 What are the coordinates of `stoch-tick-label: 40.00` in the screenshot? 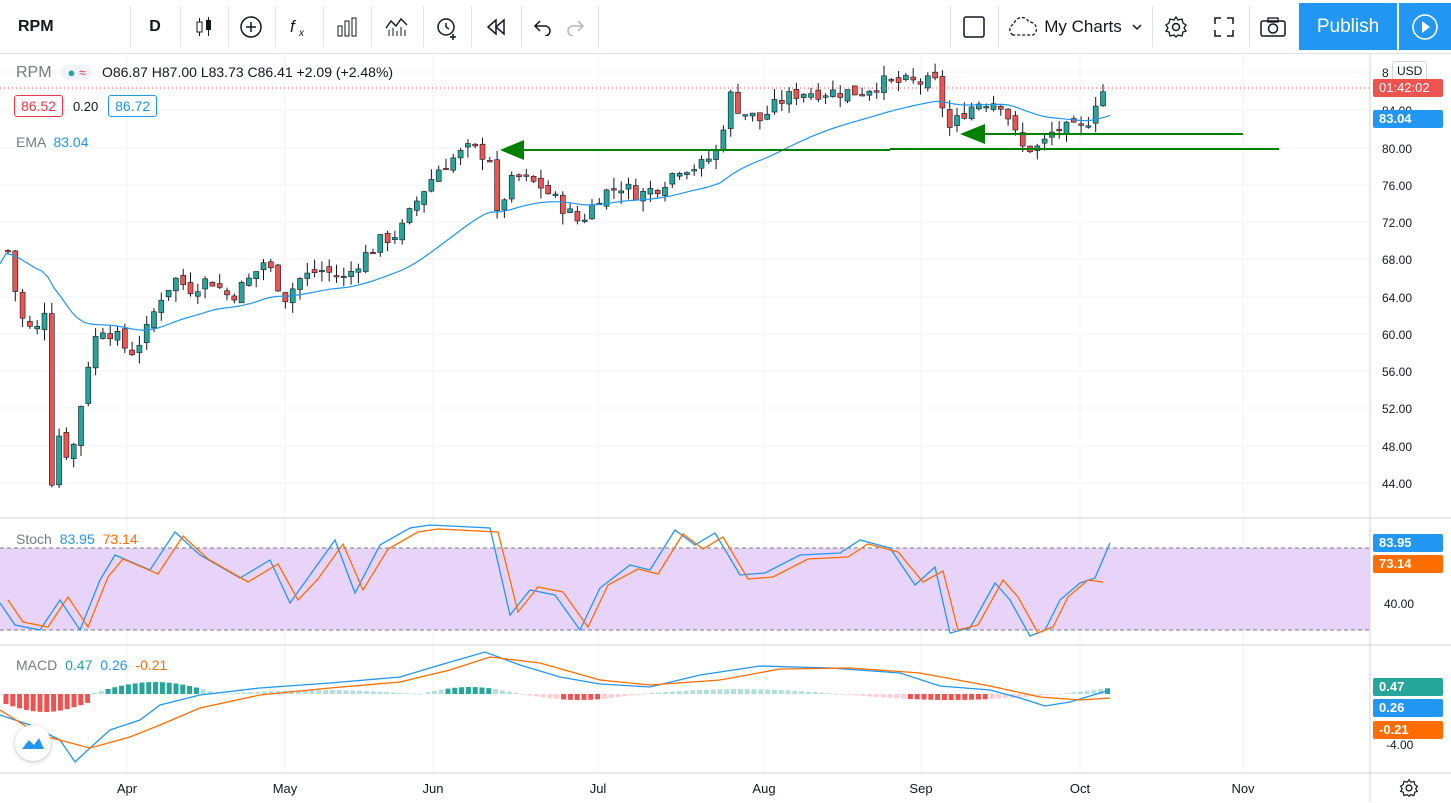 It's located at (1399, 604).